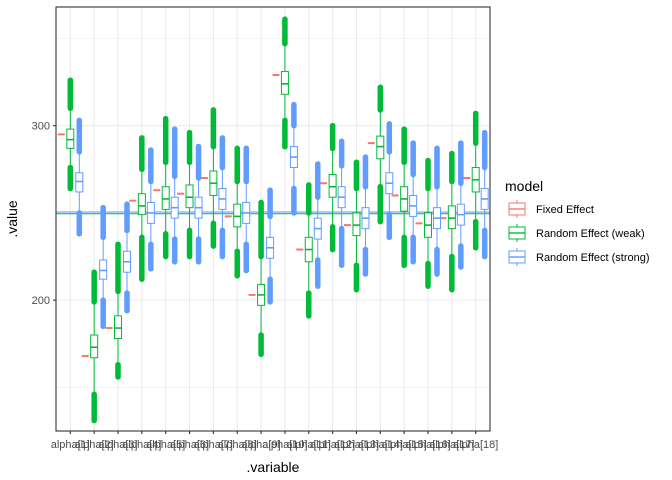 The width and height of the screenshot is (672, 480). What do you see at coordinates (475, 445) in the screenshot?
I see `x-tick-label: alpha[18]` at bounding box center [475, 445].